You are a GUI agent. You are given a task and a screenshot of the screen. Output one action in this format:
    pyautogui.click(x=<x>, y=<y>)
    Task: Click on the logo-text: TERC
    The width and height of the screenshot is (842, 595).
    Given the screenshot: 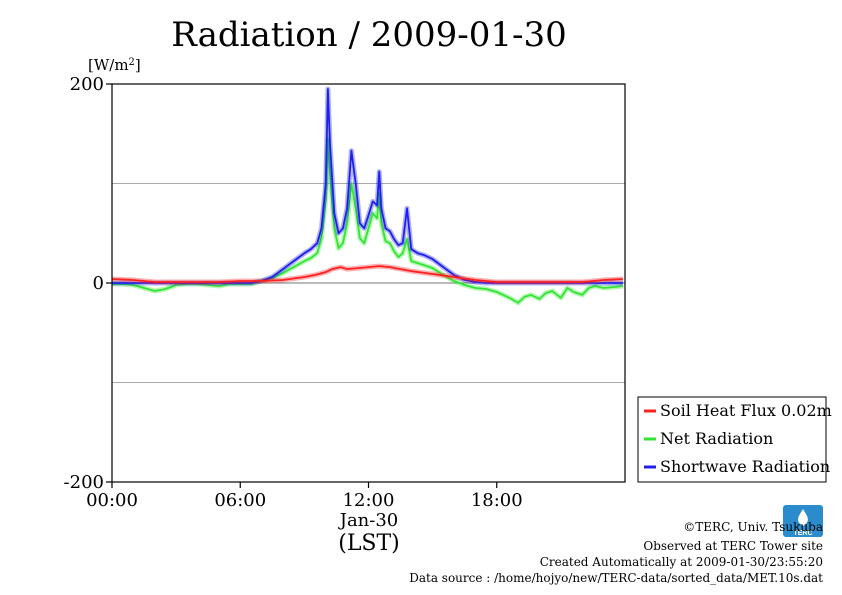 What is the action you would take?
    pyautogui.click(x=802, y=533)
    